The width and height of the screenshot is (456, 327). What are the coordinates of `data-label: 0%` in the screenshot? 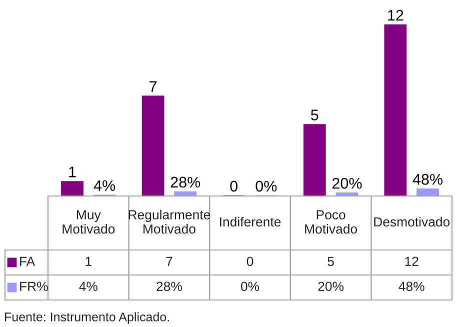 It's located at (250, 287).